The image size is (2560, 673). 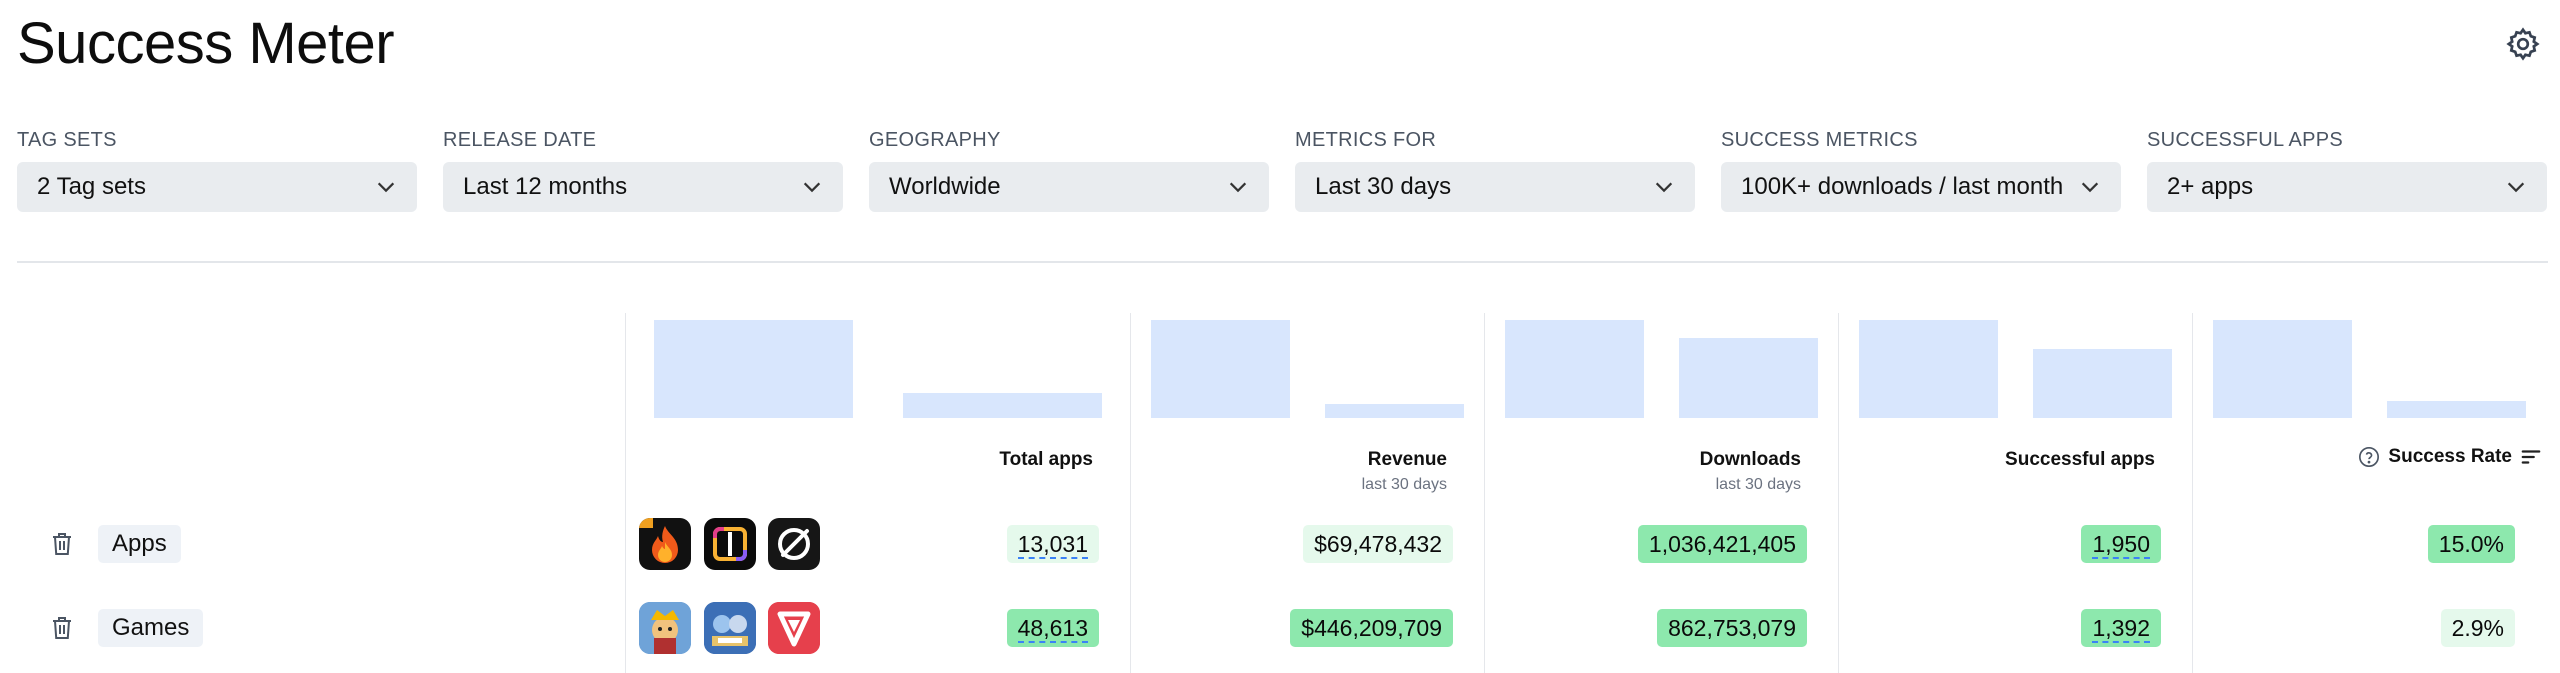 I want to click on page-title: Success Meter, so click(x=206, y=43).